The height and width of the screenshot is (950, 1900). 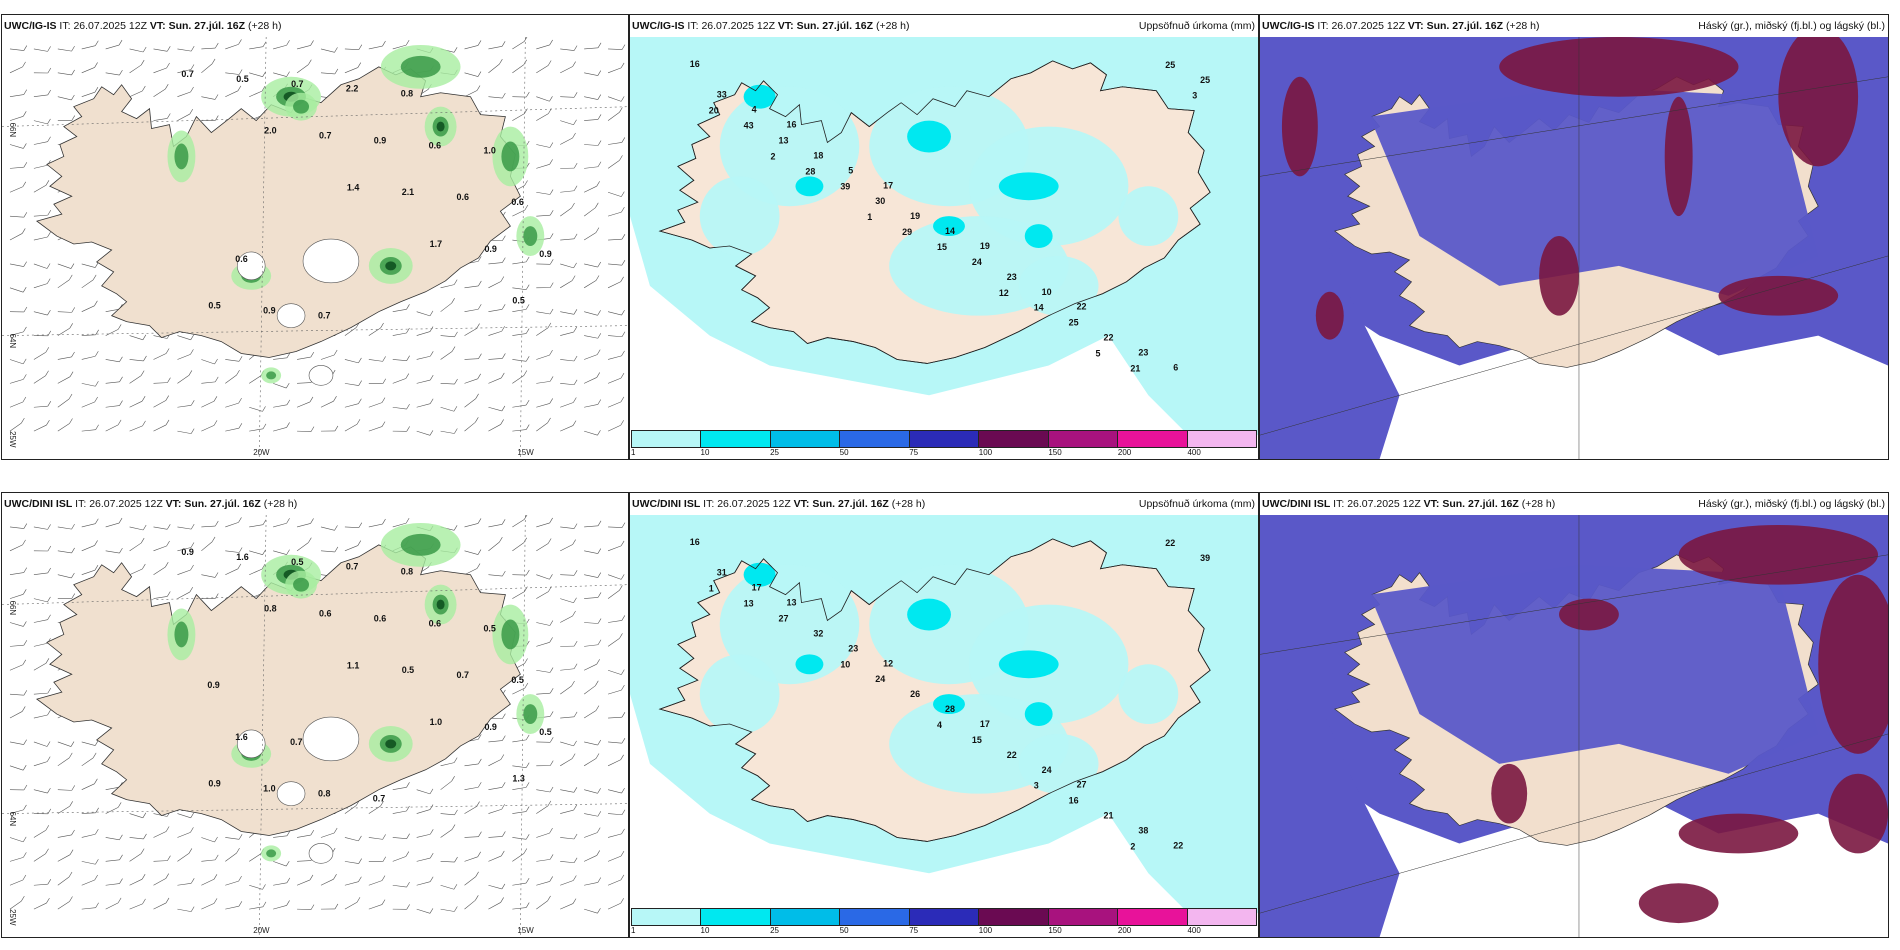 What do you see at coordinates (845, 664) in the screenshot?
I see `precip-value-label: 10` at bounding box center [845, 664].